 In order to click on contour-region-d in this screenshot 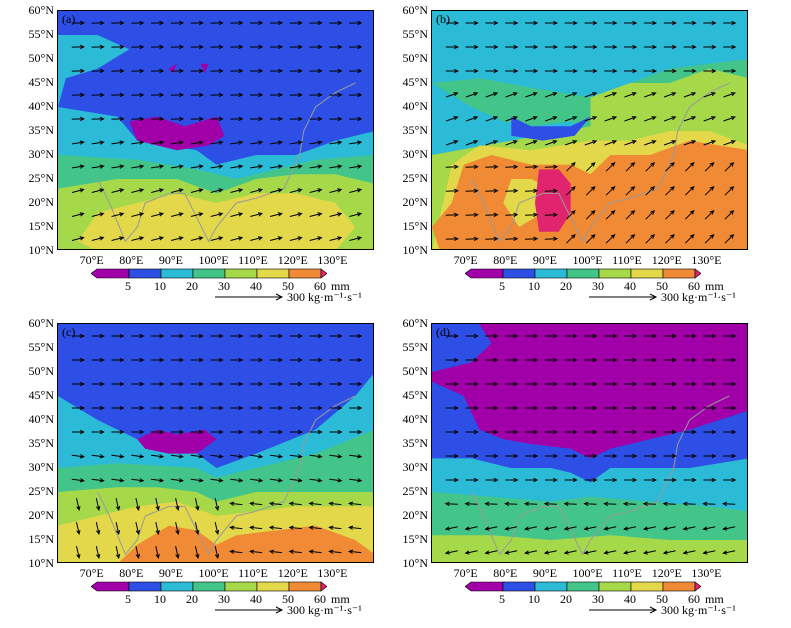, I will do `click(589, 548)`.